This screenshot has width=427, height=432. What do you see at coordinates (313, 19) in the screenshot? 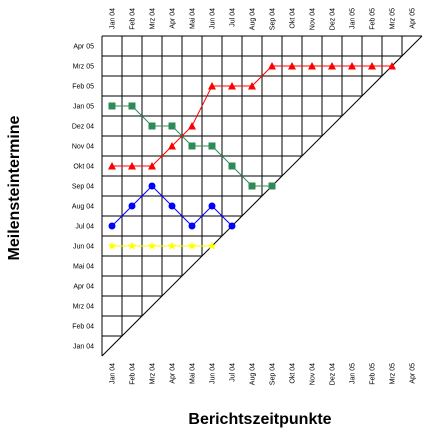
I see `x-tick-label-top: Nov 04` at bounding box center [313, 19].